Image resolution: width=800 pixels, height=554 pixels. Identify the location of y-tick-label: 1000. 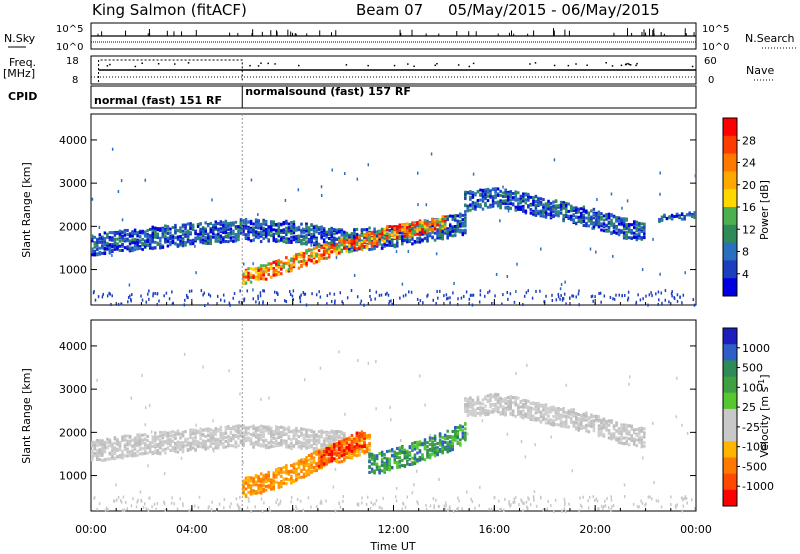
(73, 270).